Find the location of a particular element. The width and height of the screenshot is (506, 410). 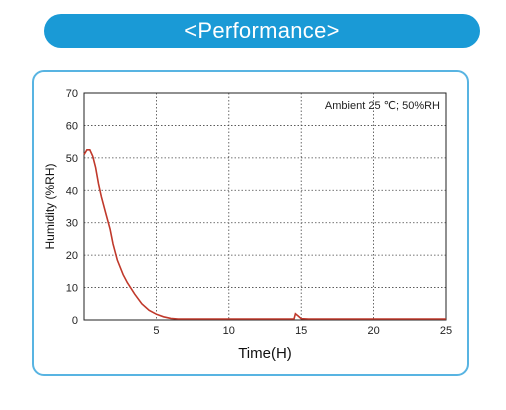

x-tick-label: 15 is located at coordinates (301, 331).